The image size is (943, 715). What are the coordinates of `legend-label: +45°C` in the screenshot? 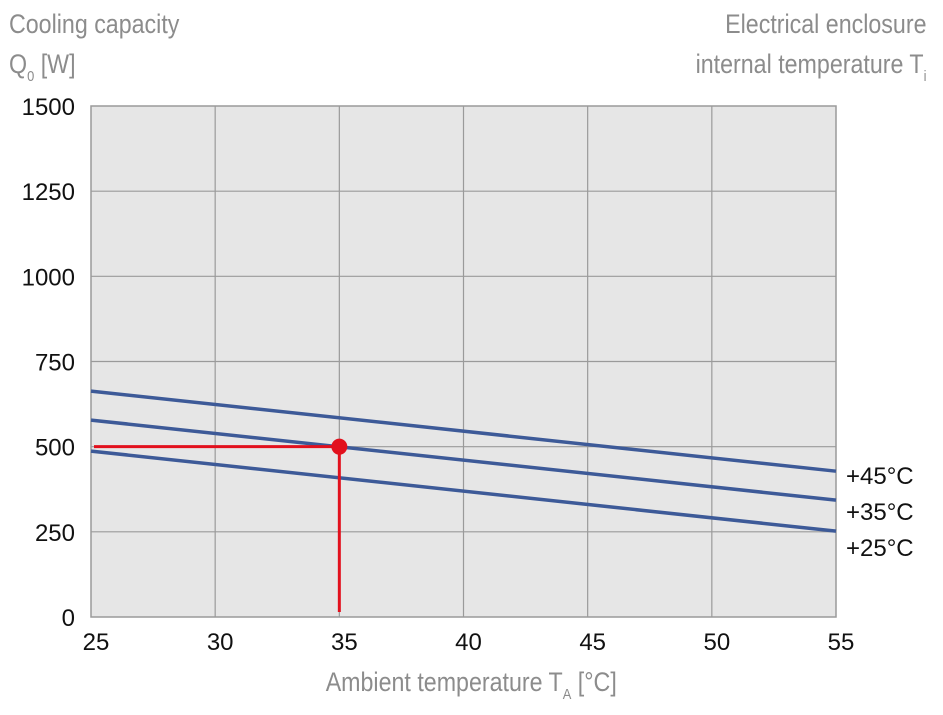 It's located at (880, 476).